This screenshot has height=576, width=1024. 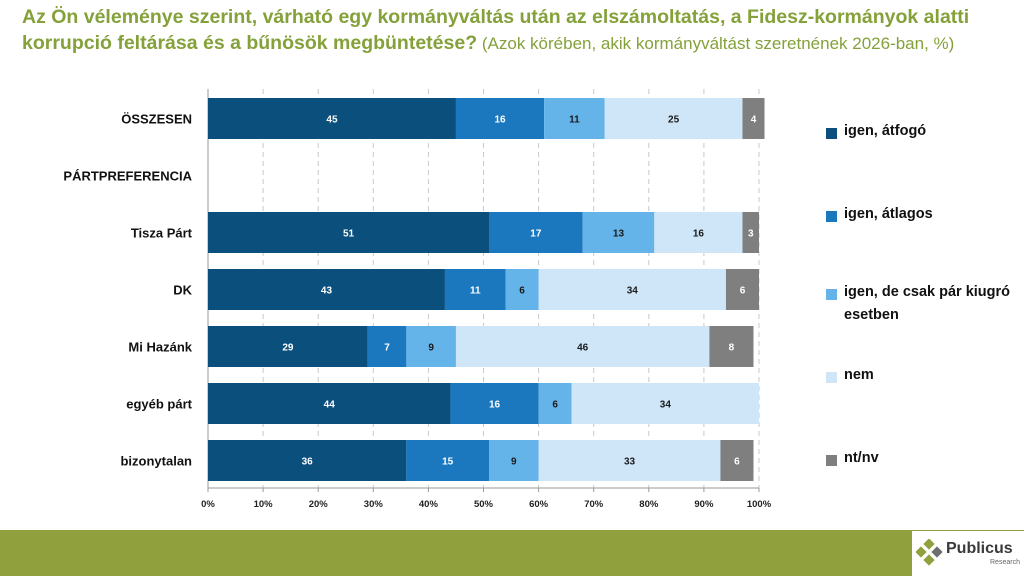 What do you see at coordinates (979, 548) in the screenshot?
I see `logo-name: Publicus` at bounding box center [979, 548].